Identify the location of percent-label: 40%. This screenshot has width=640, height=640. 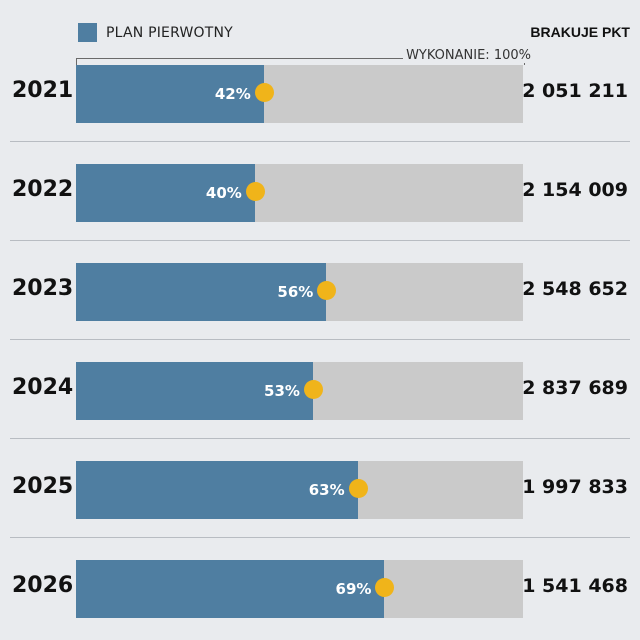
(223, 193).